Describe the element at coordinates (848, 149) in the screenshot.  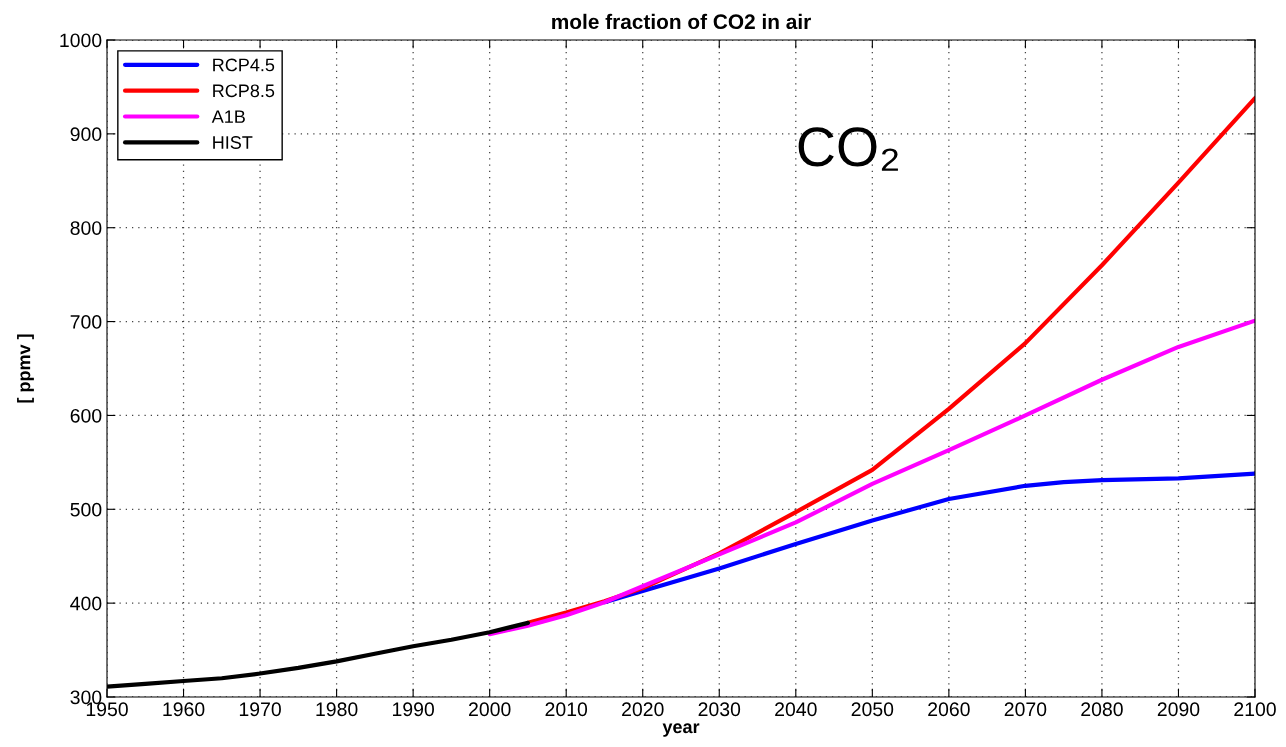
I see `annotation: CO₂` at that location.